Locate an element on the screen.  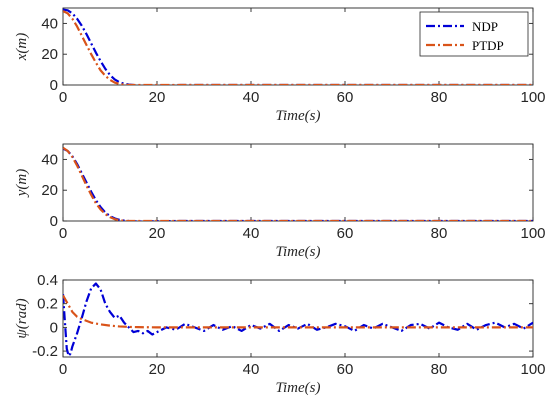
legend-label-ptdp: PTDP is located at coordinates (488, 45).